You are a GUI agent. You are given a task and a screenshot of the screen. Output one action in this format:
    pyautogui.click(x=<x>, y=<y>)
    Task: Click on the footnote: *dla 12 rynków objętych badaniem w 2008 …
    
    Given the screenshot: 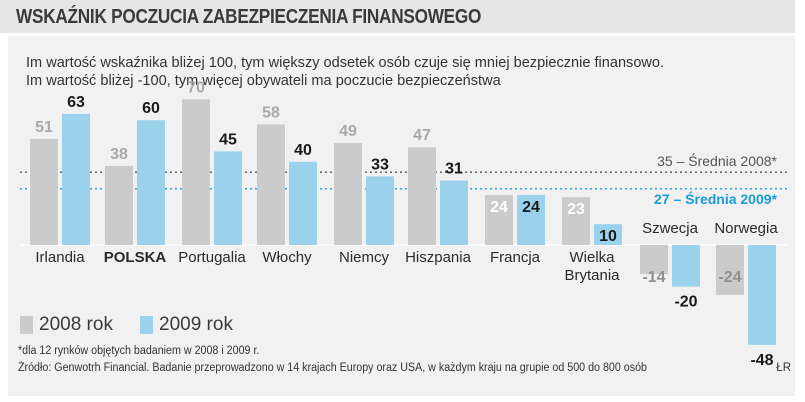 What is the action you would take?
    pyautogui.click(x=139, y=351)
    